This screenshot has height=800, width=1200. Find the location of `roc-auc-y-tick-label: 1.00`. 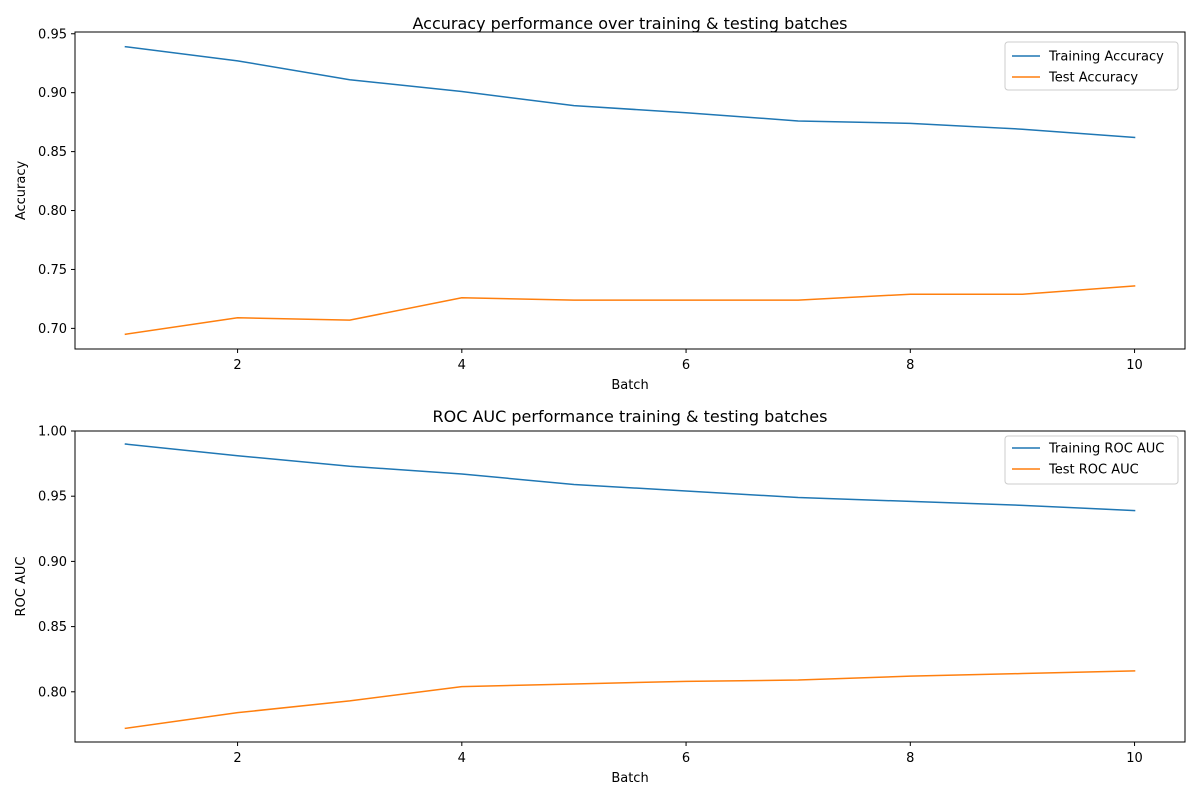

roc-auc-y-tick-label: 1.00 is located at coordinates (52, 432).